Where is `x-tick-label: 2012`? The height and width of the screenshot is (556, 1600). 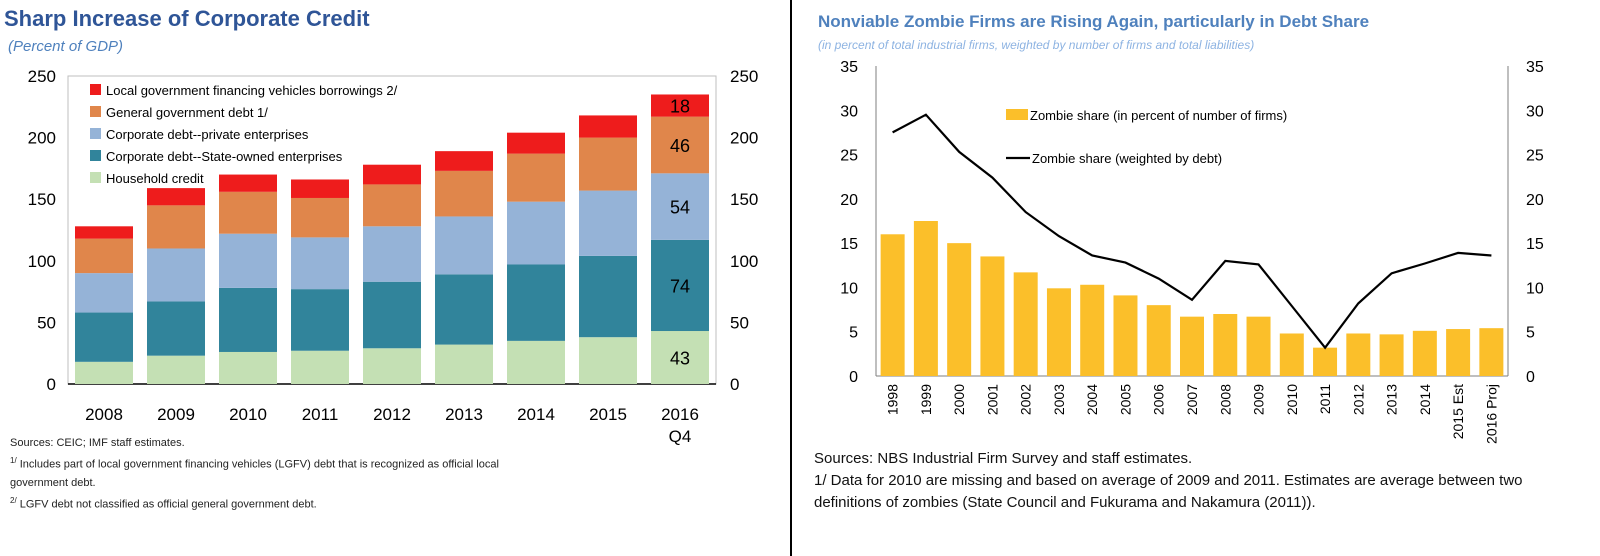
x-tick-label: 2012 is located at coordinates (392, 414).